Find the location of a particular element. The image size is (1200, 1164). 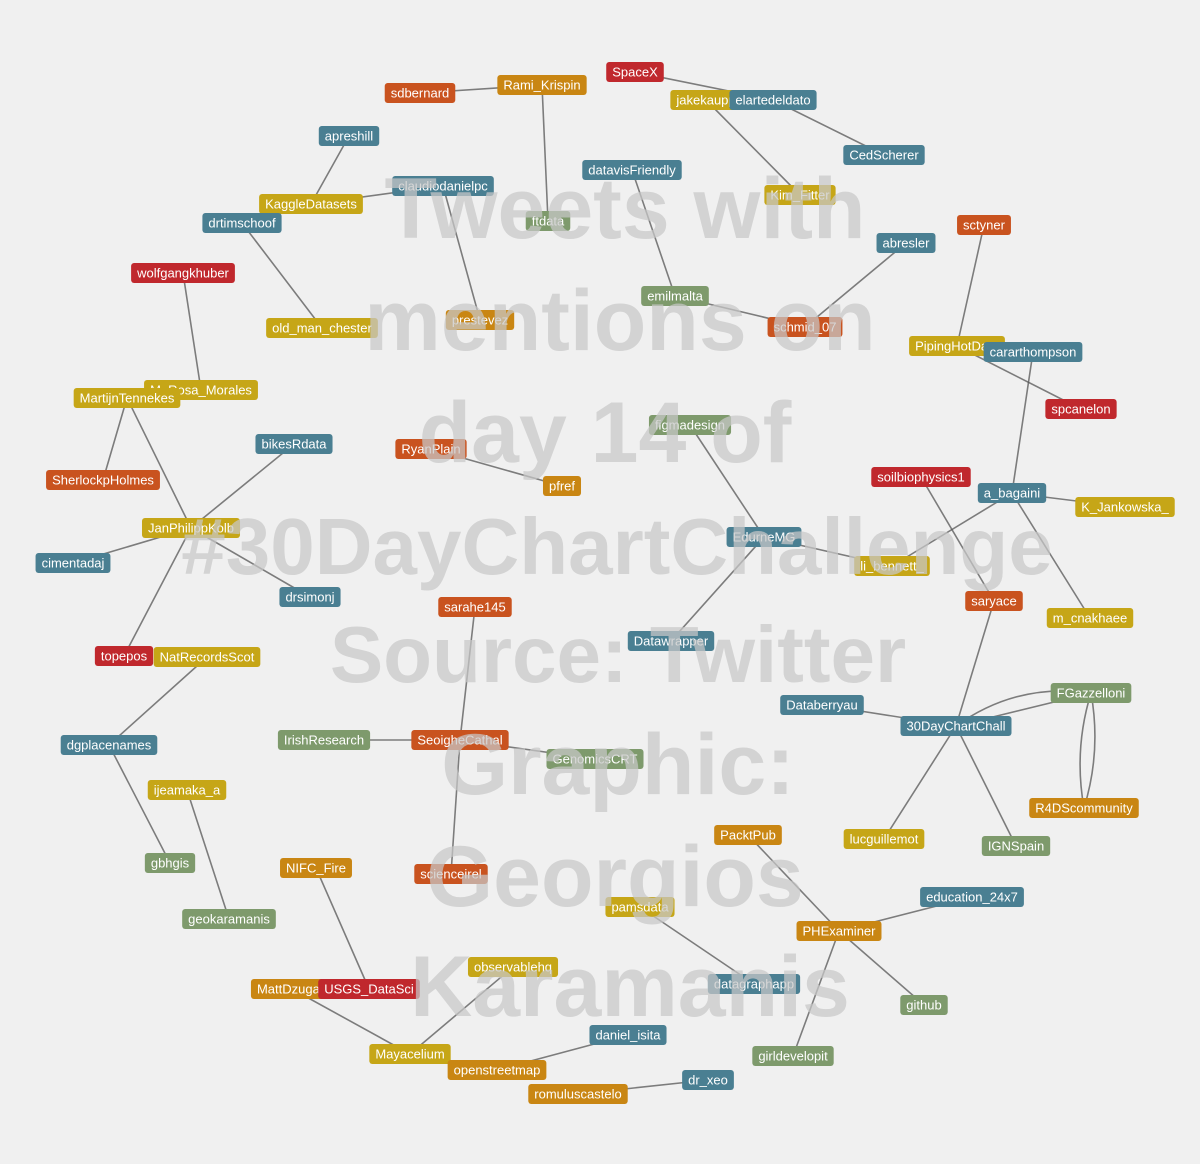

node-label: MartijnTennekes is located at coordinates (127, 398).